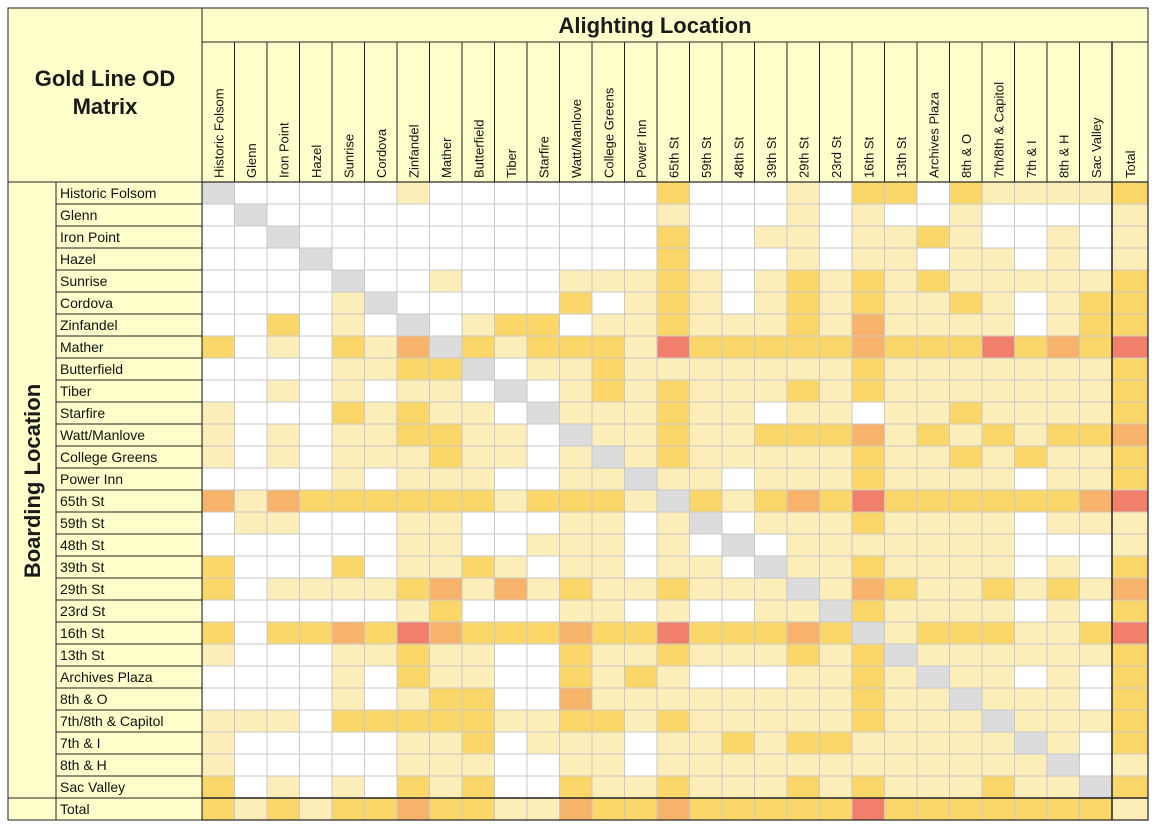 This screenshot has width=1156, height=824. Describe the element at coordinates (706, 157) in the screenshot. I see `column-label: 59th St` at that location.